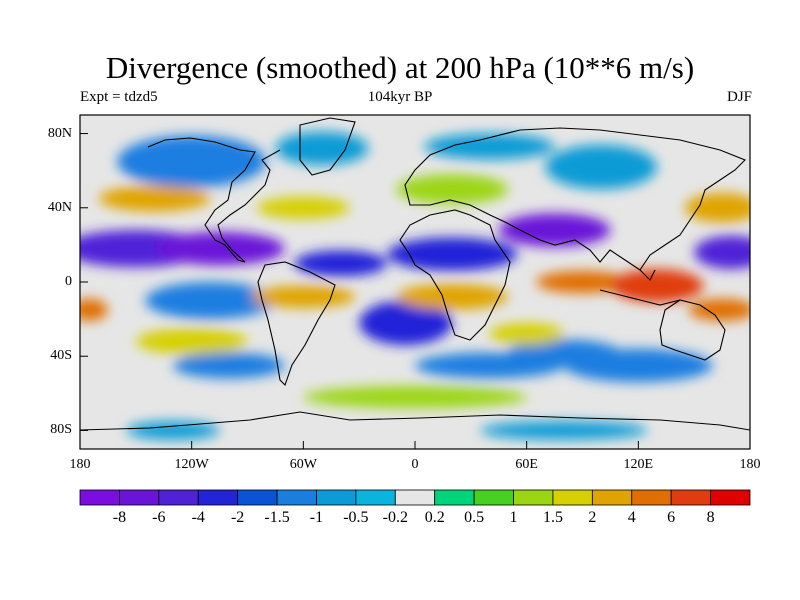 The width and height of the screenshot is (800, 600). I want to click on colorbar-label: -2, so click(237, 517).